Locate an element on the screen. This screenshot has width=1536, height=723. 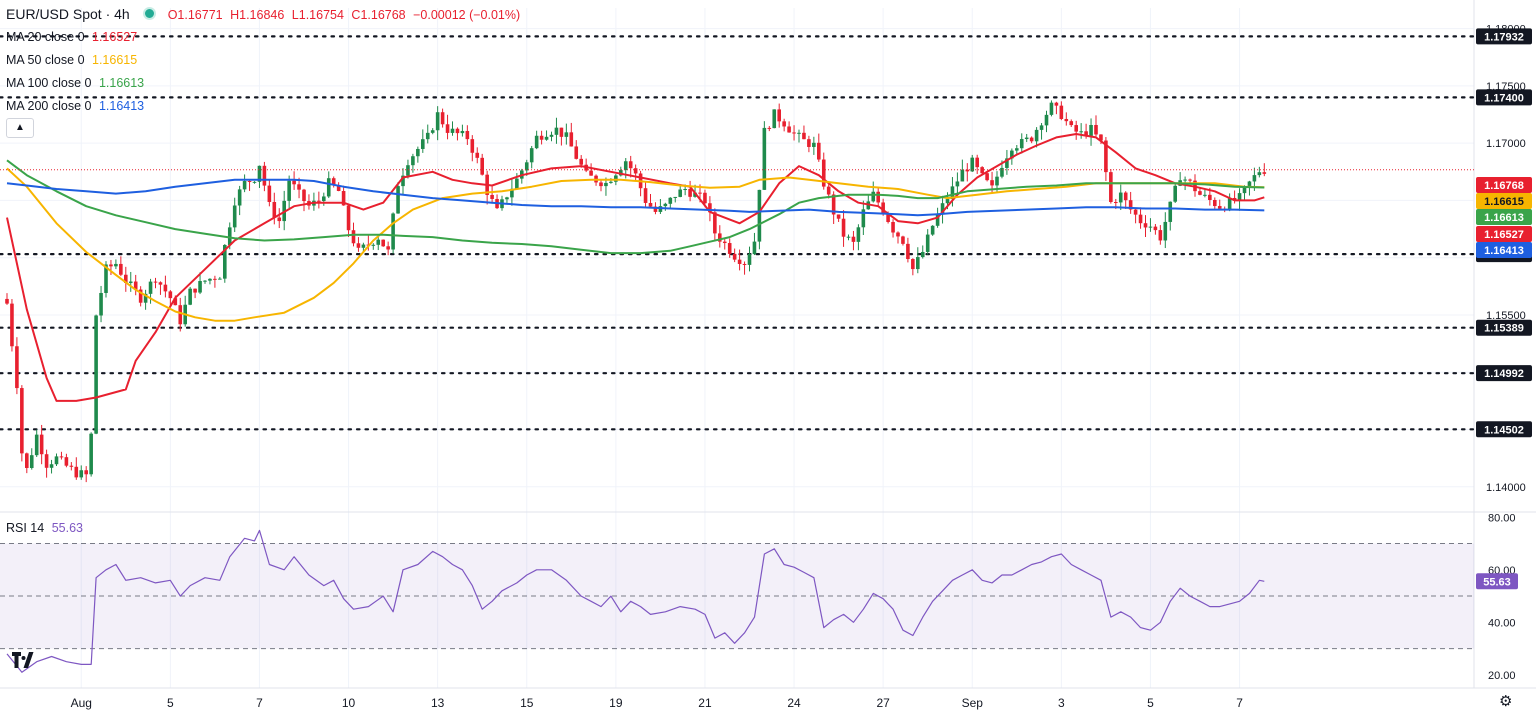
ma20-legend: MA 20 close 0 1.16527 is located at coordinates (73, 37).